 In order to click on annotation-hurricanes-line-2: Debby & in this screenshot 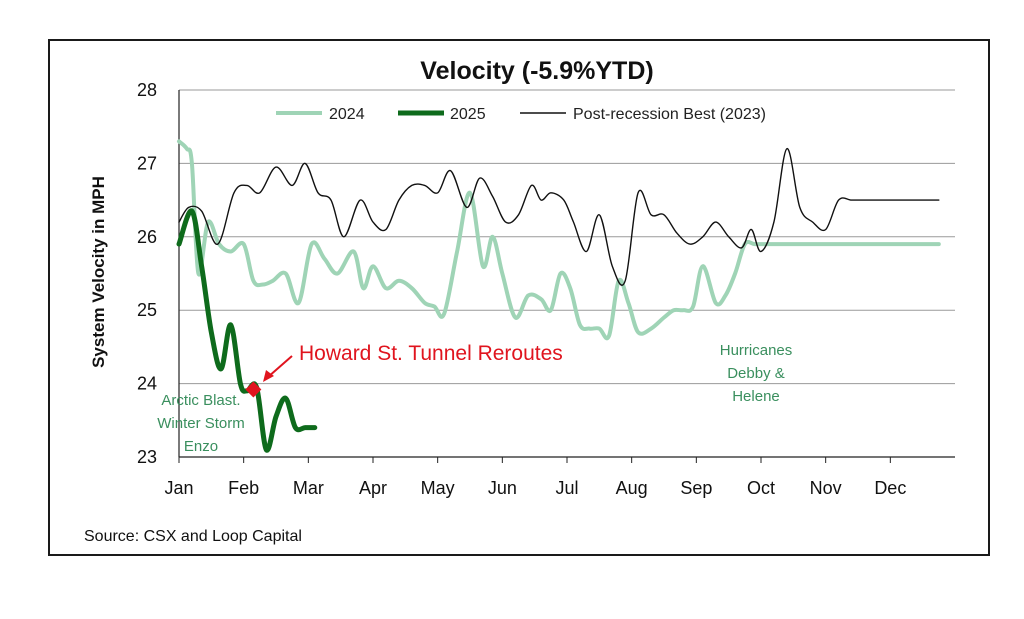, I will do `click(756, 373)`.